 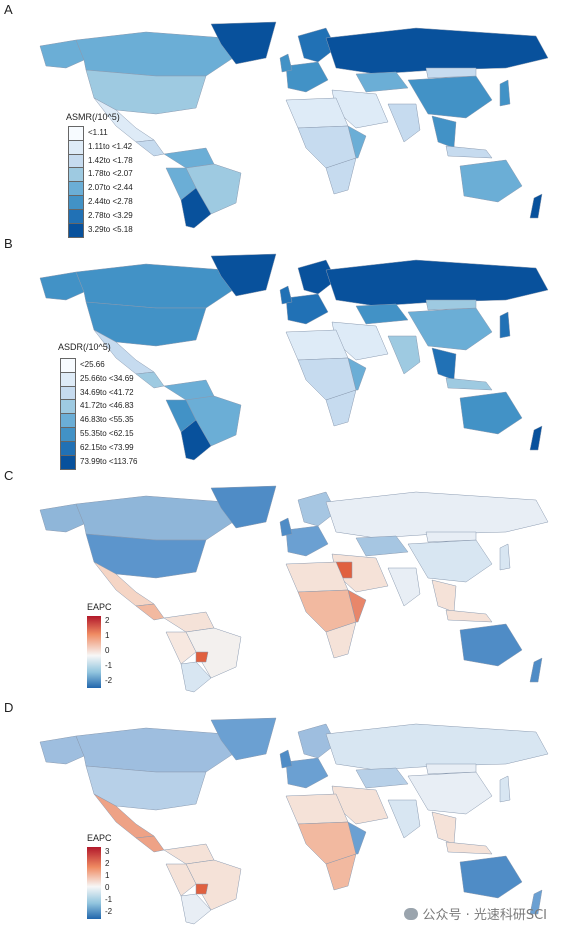 I want to click on china, so click(x=450, y=793).